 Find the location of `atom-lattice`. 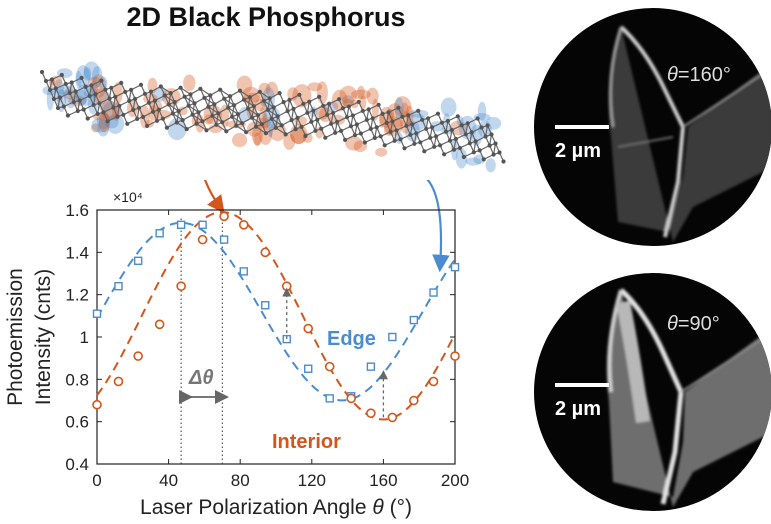

atom-lattice is located at coordinates (273, 116).